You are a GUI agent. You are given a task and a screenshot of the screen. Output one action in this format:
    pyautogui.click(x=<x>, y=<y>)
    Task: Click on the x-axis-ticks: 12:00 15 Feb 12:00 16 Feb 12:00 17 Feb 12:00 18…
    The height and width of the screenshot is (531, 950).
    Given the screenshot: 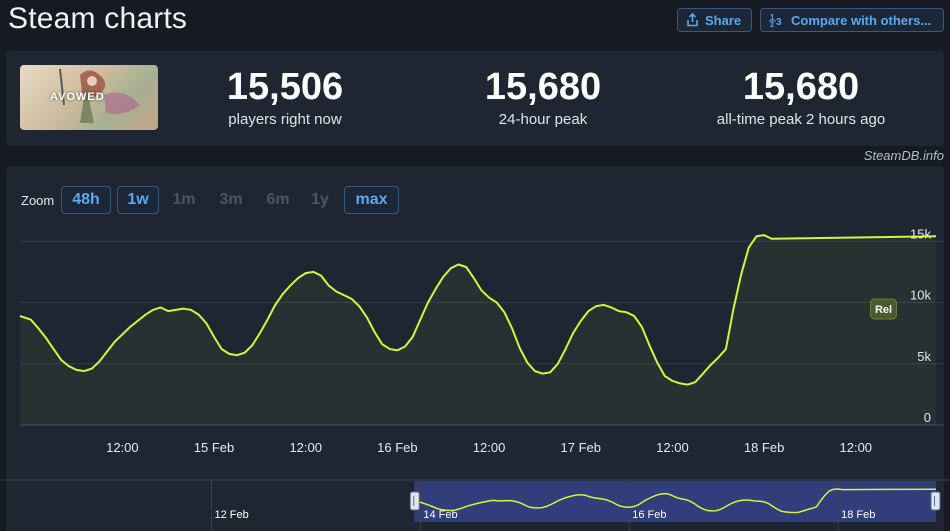 What is the action you would take?
    pyautogui.click(x=489, y=447)
    